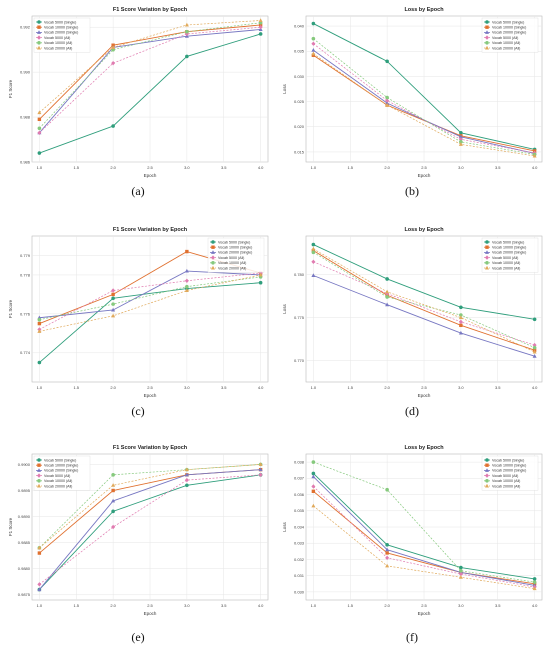 Image resolution: width=550 pixels, height=653 pixels. I want to click on y-tick-label: 0.778, so click(25, 274).